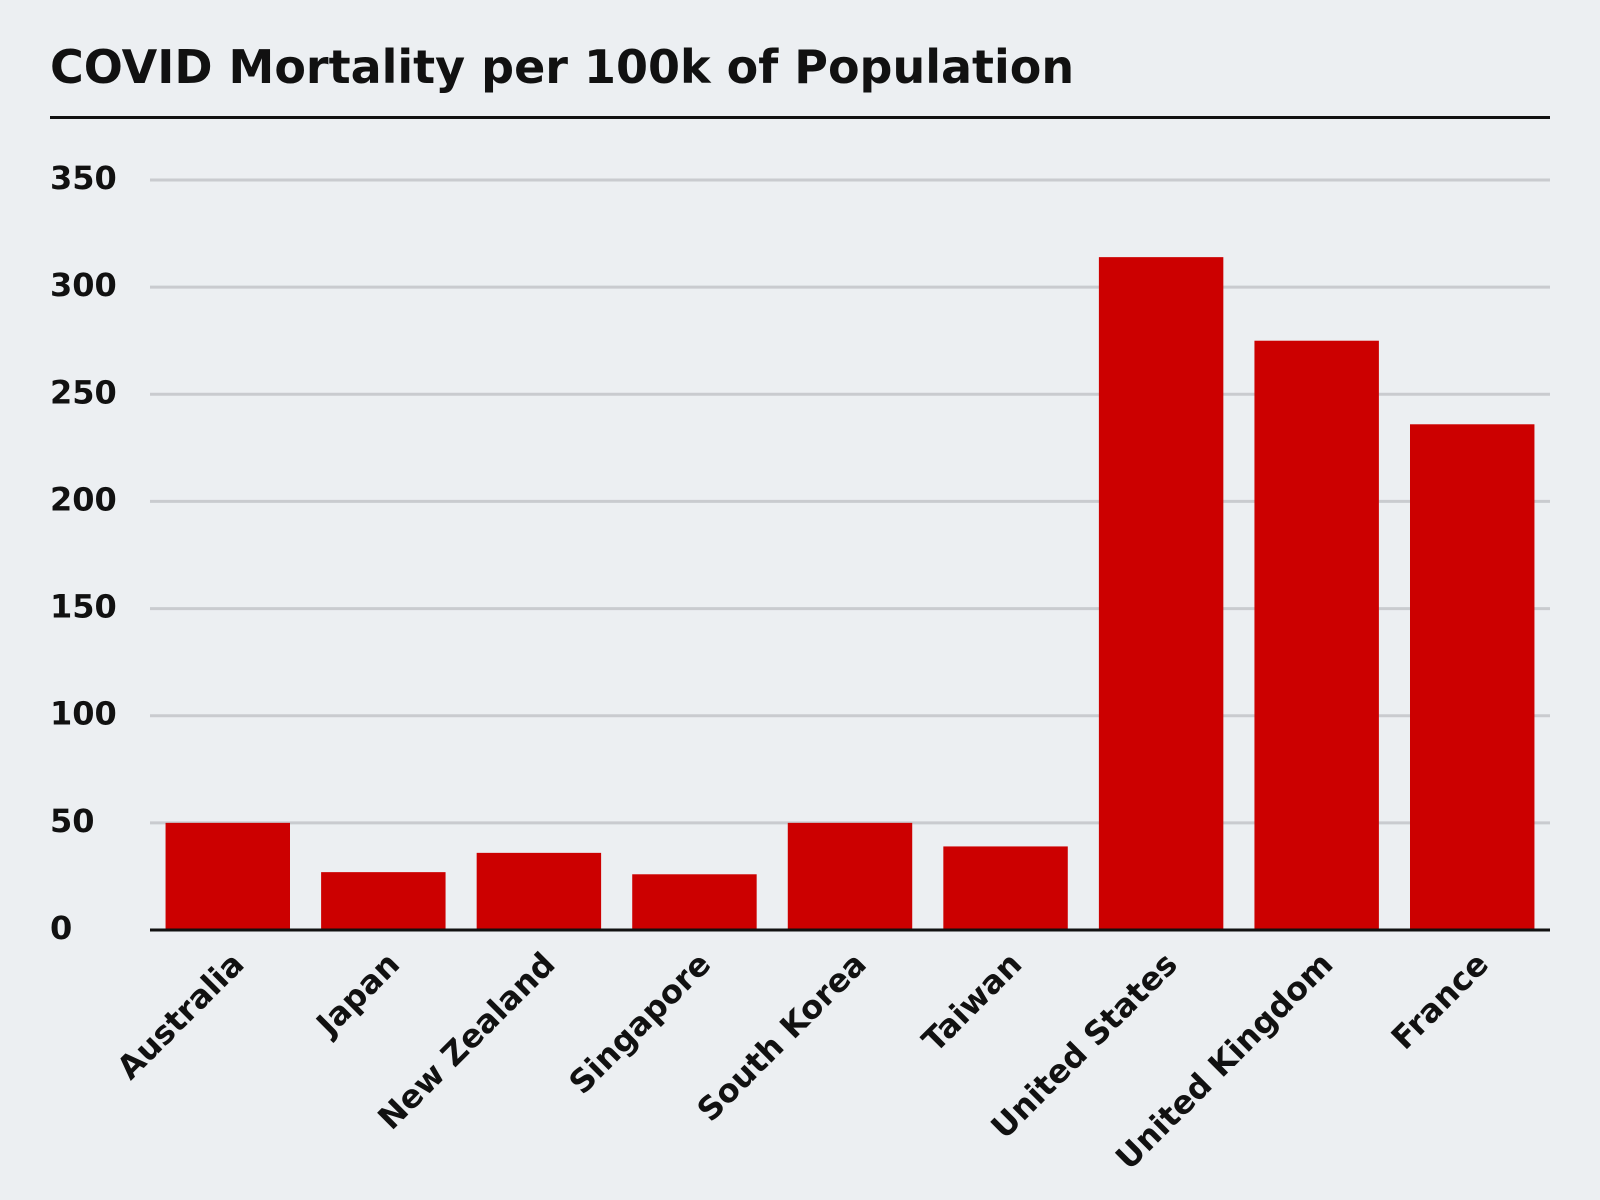  Describe the element at coordinates (539, 891) in the screenshot. I see `bar-new-zealand` at that location.